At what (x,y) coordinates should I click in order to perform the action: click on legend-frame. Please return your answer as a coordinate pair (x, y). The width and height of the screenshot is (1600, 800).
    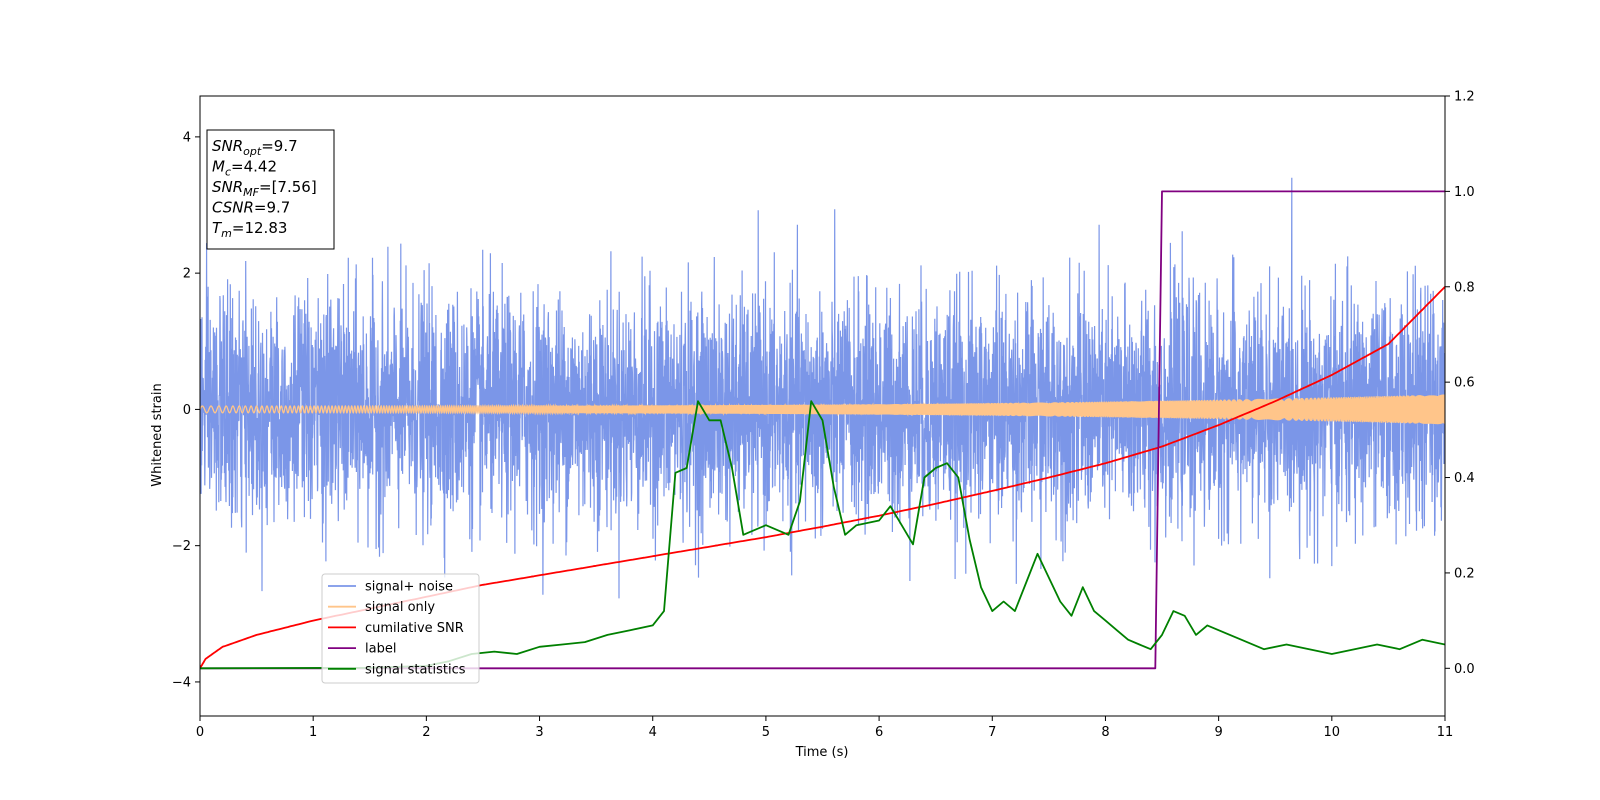
    Looking at the image, I should click on (400, 628).